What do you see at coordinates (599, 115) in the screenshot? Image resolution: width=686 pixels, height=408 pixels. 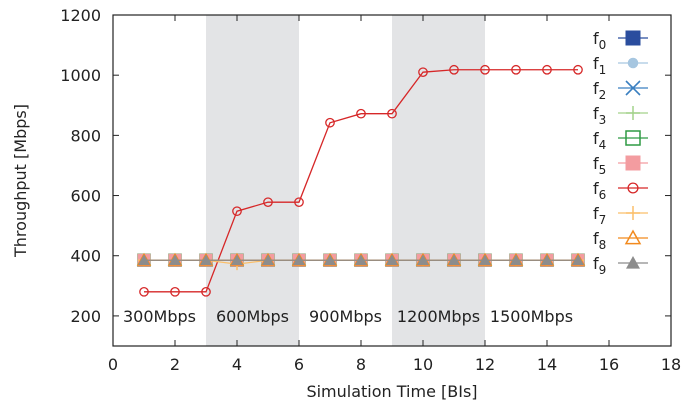 I see `legend-label: f3` at bounding box center [599, 115].